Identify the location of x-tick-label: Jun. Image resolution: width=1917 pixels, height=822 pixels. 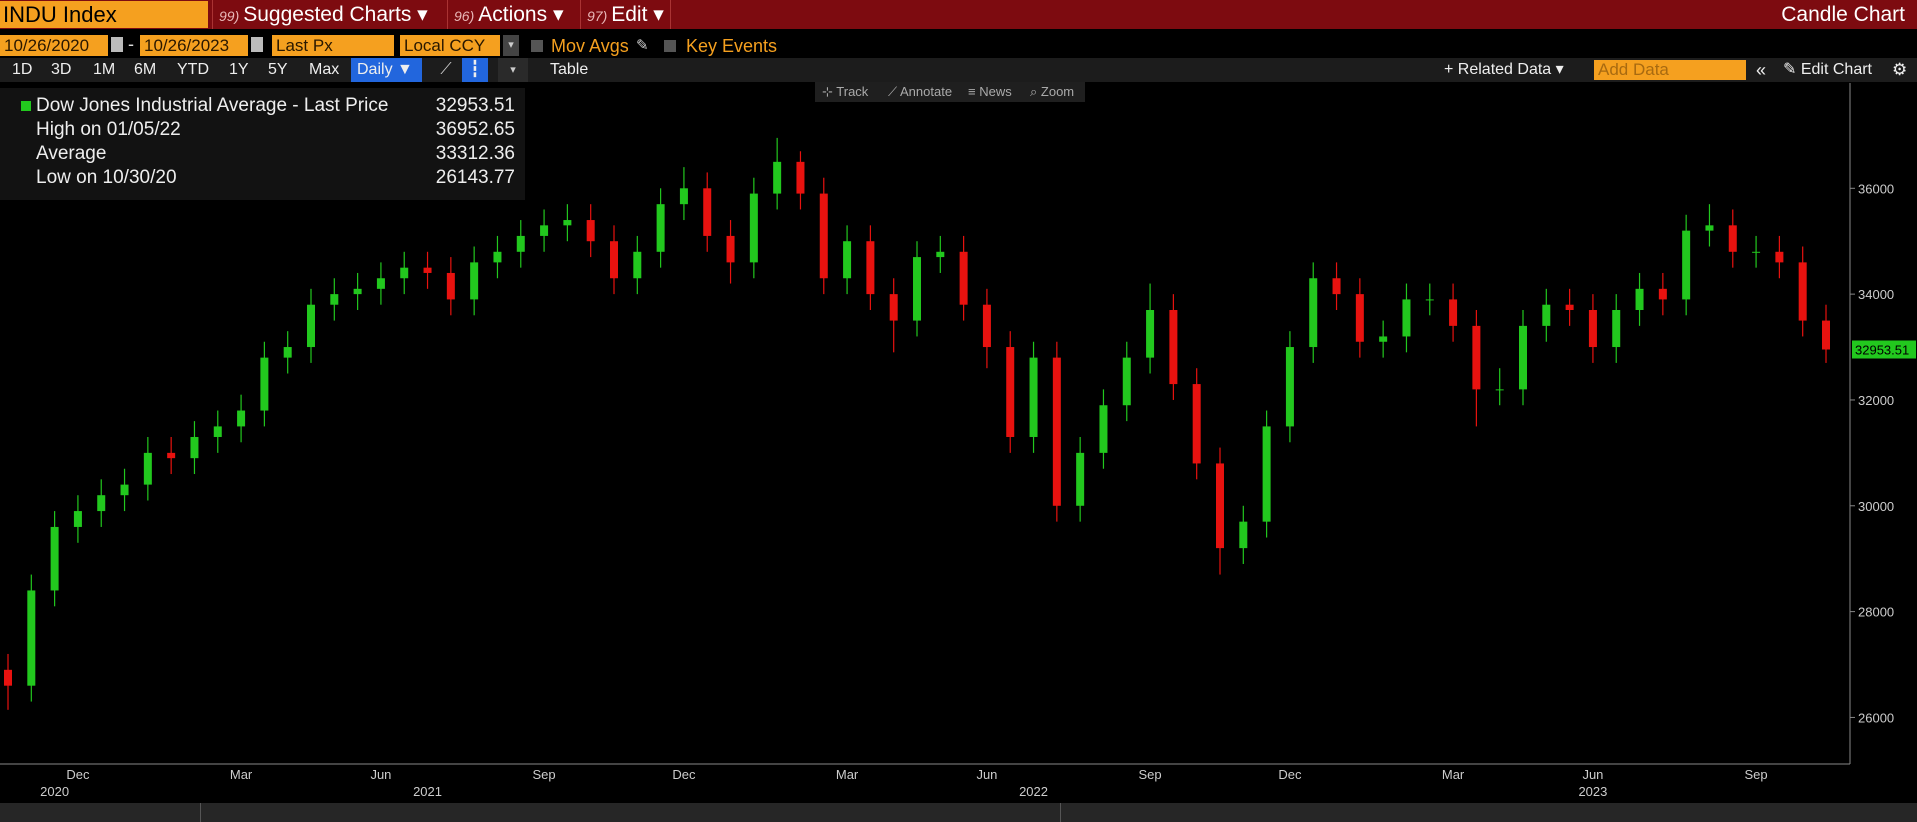
(380, 774).